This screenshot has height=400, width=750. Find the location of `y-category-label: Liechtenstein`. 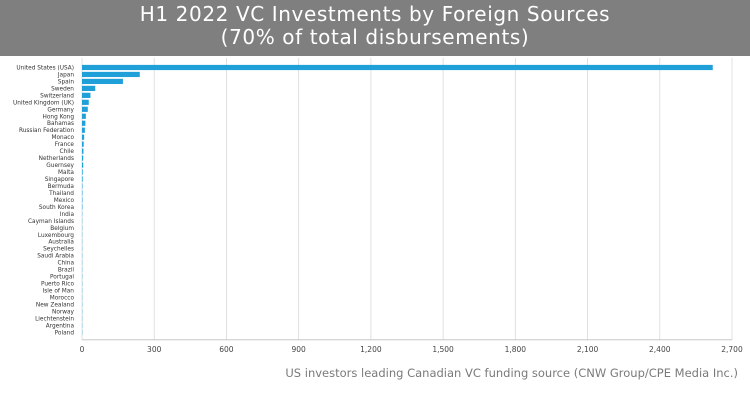

y-category-label: Liechtenstein is located at coordinates (54, 319).